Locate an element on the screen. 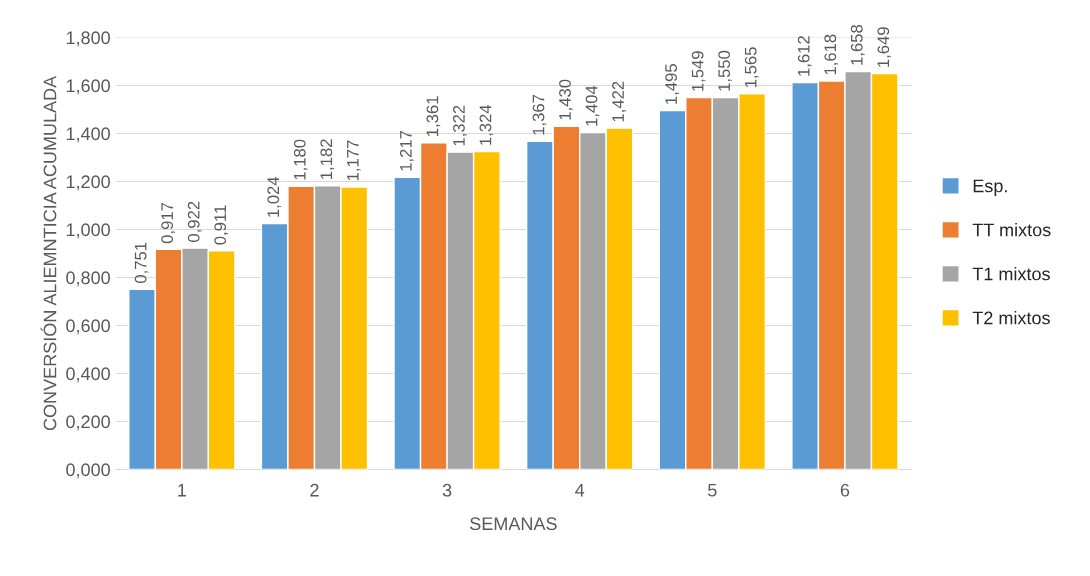 Image resolution: width=1090 pixels, height=576 pixels. data-label: 1,549 is located at coordinates (698, 71).